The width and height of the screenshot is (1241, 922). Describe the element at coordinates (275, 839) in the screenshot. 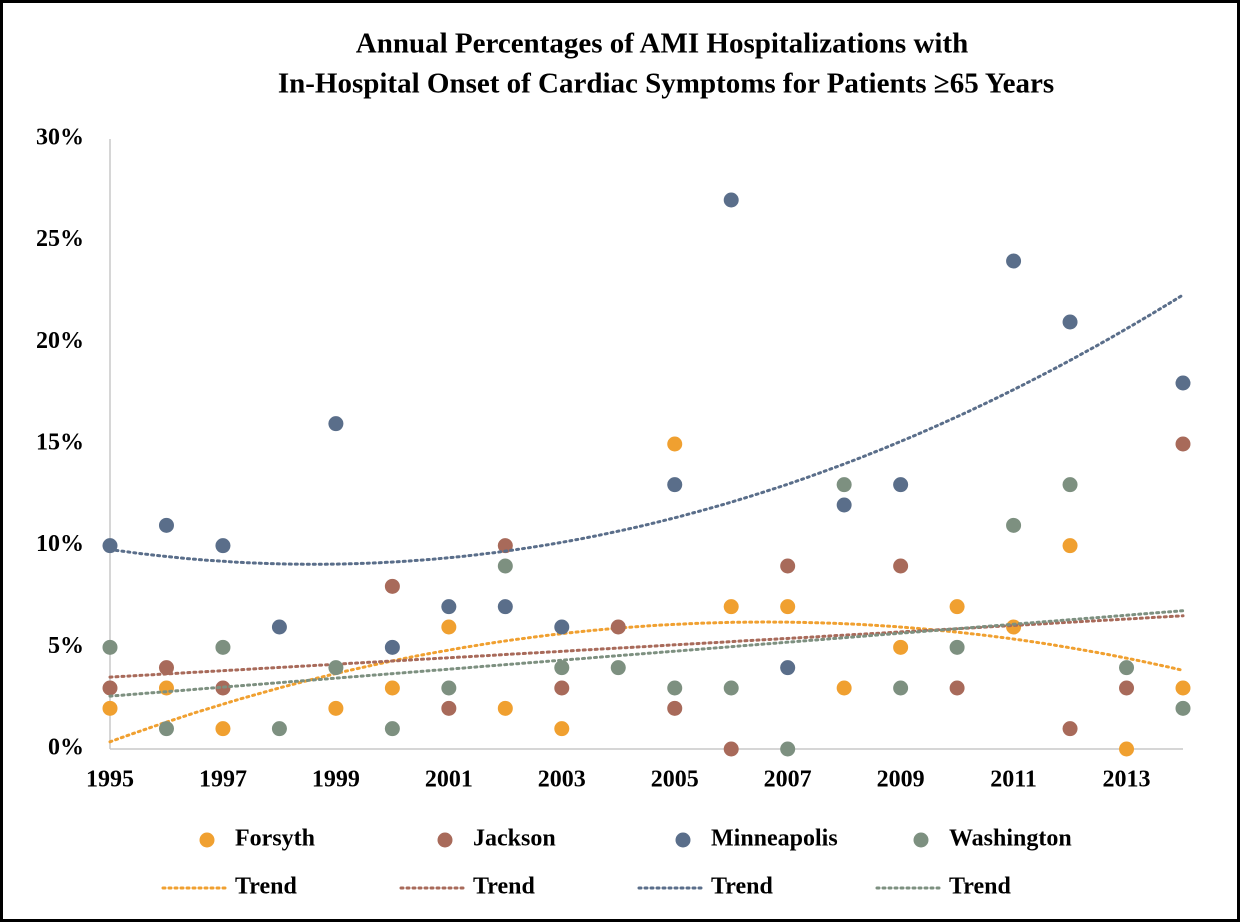

I see `legend-label: Forsyth` at that location.